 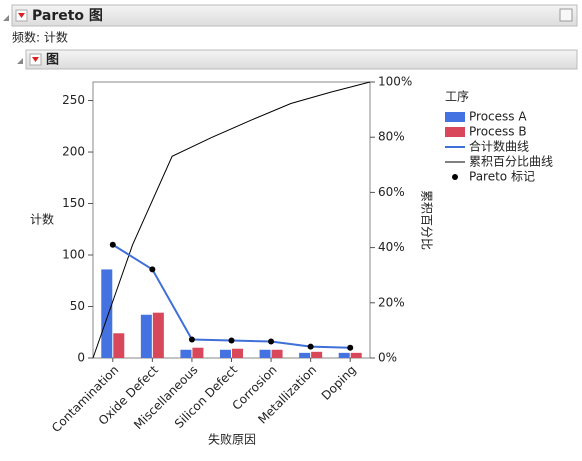 What do you see at coordinates (498, 117) in the screenshot?
I see `legend-label: Process A` at bounding box center [498, 117].